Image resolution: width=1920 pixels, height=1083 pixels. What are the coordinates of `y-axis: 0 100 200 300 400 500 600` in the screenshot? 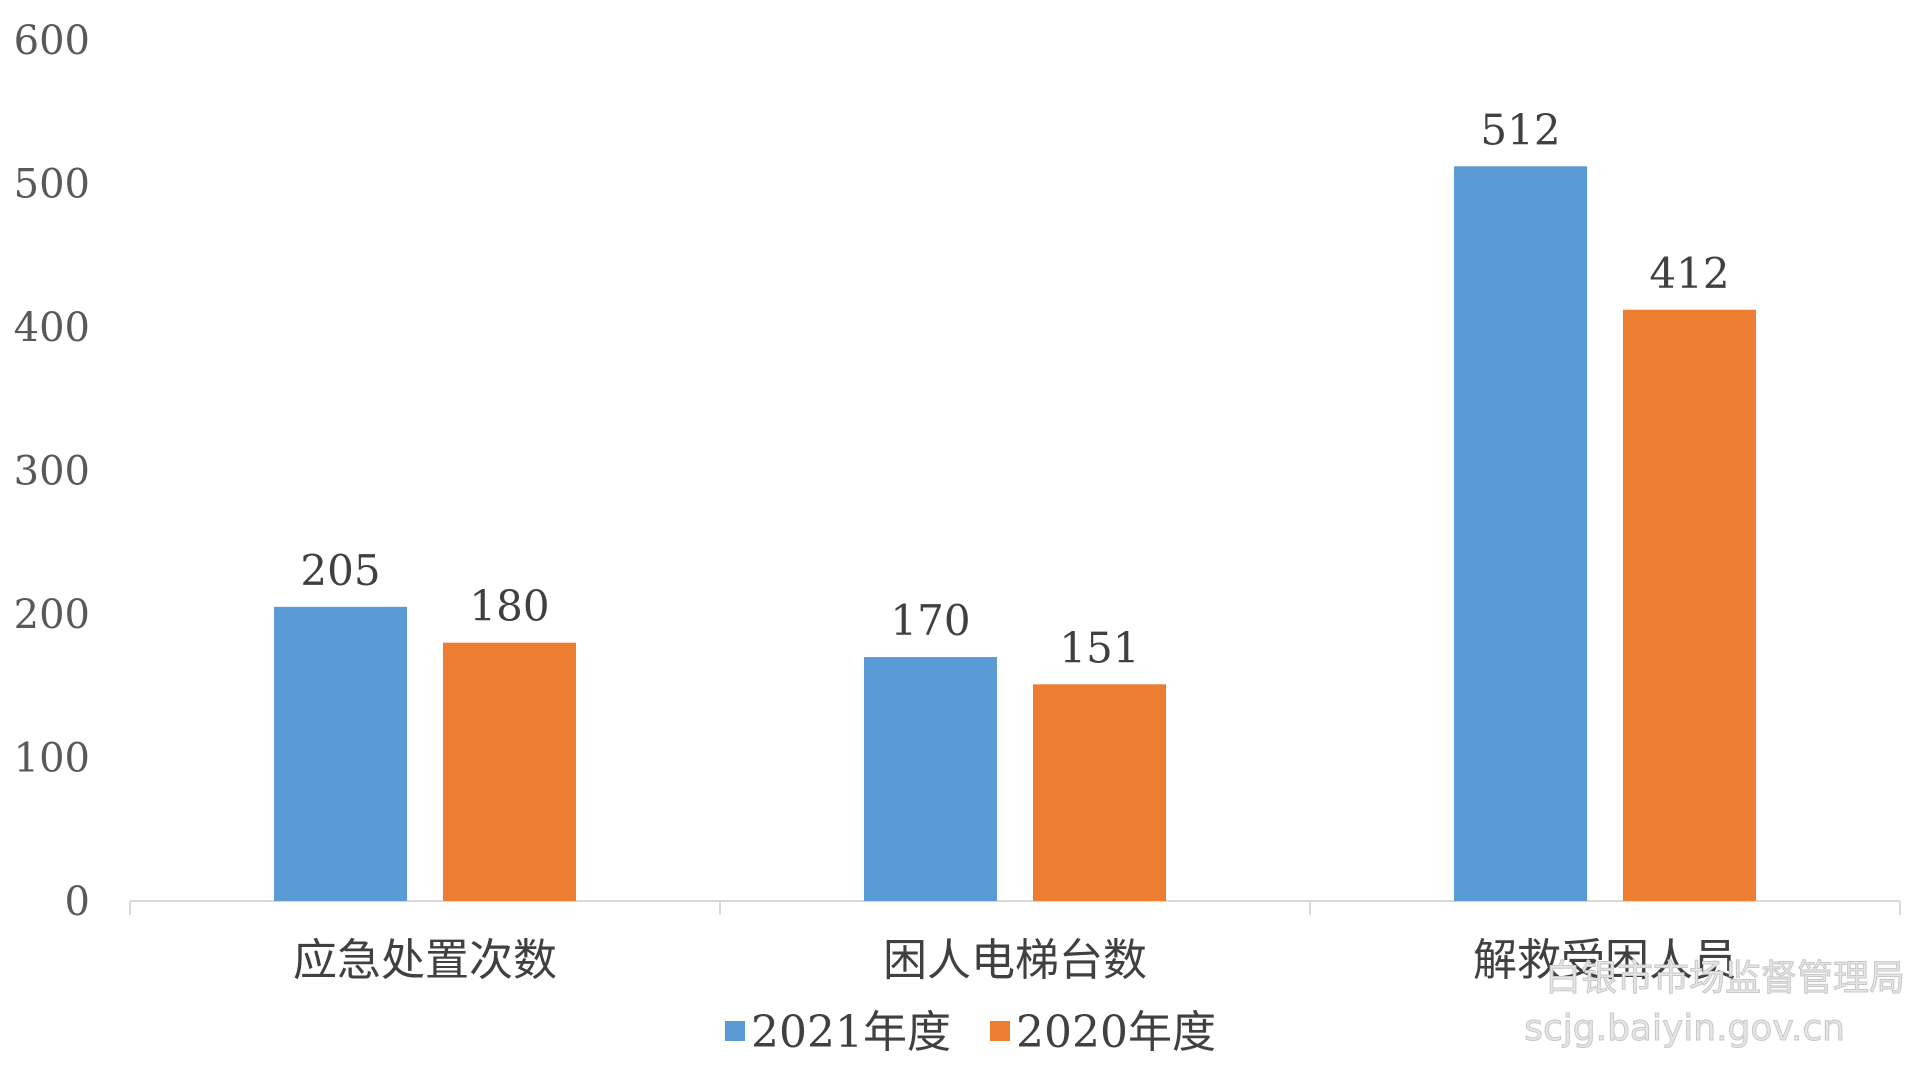 It's located at (52, 471).